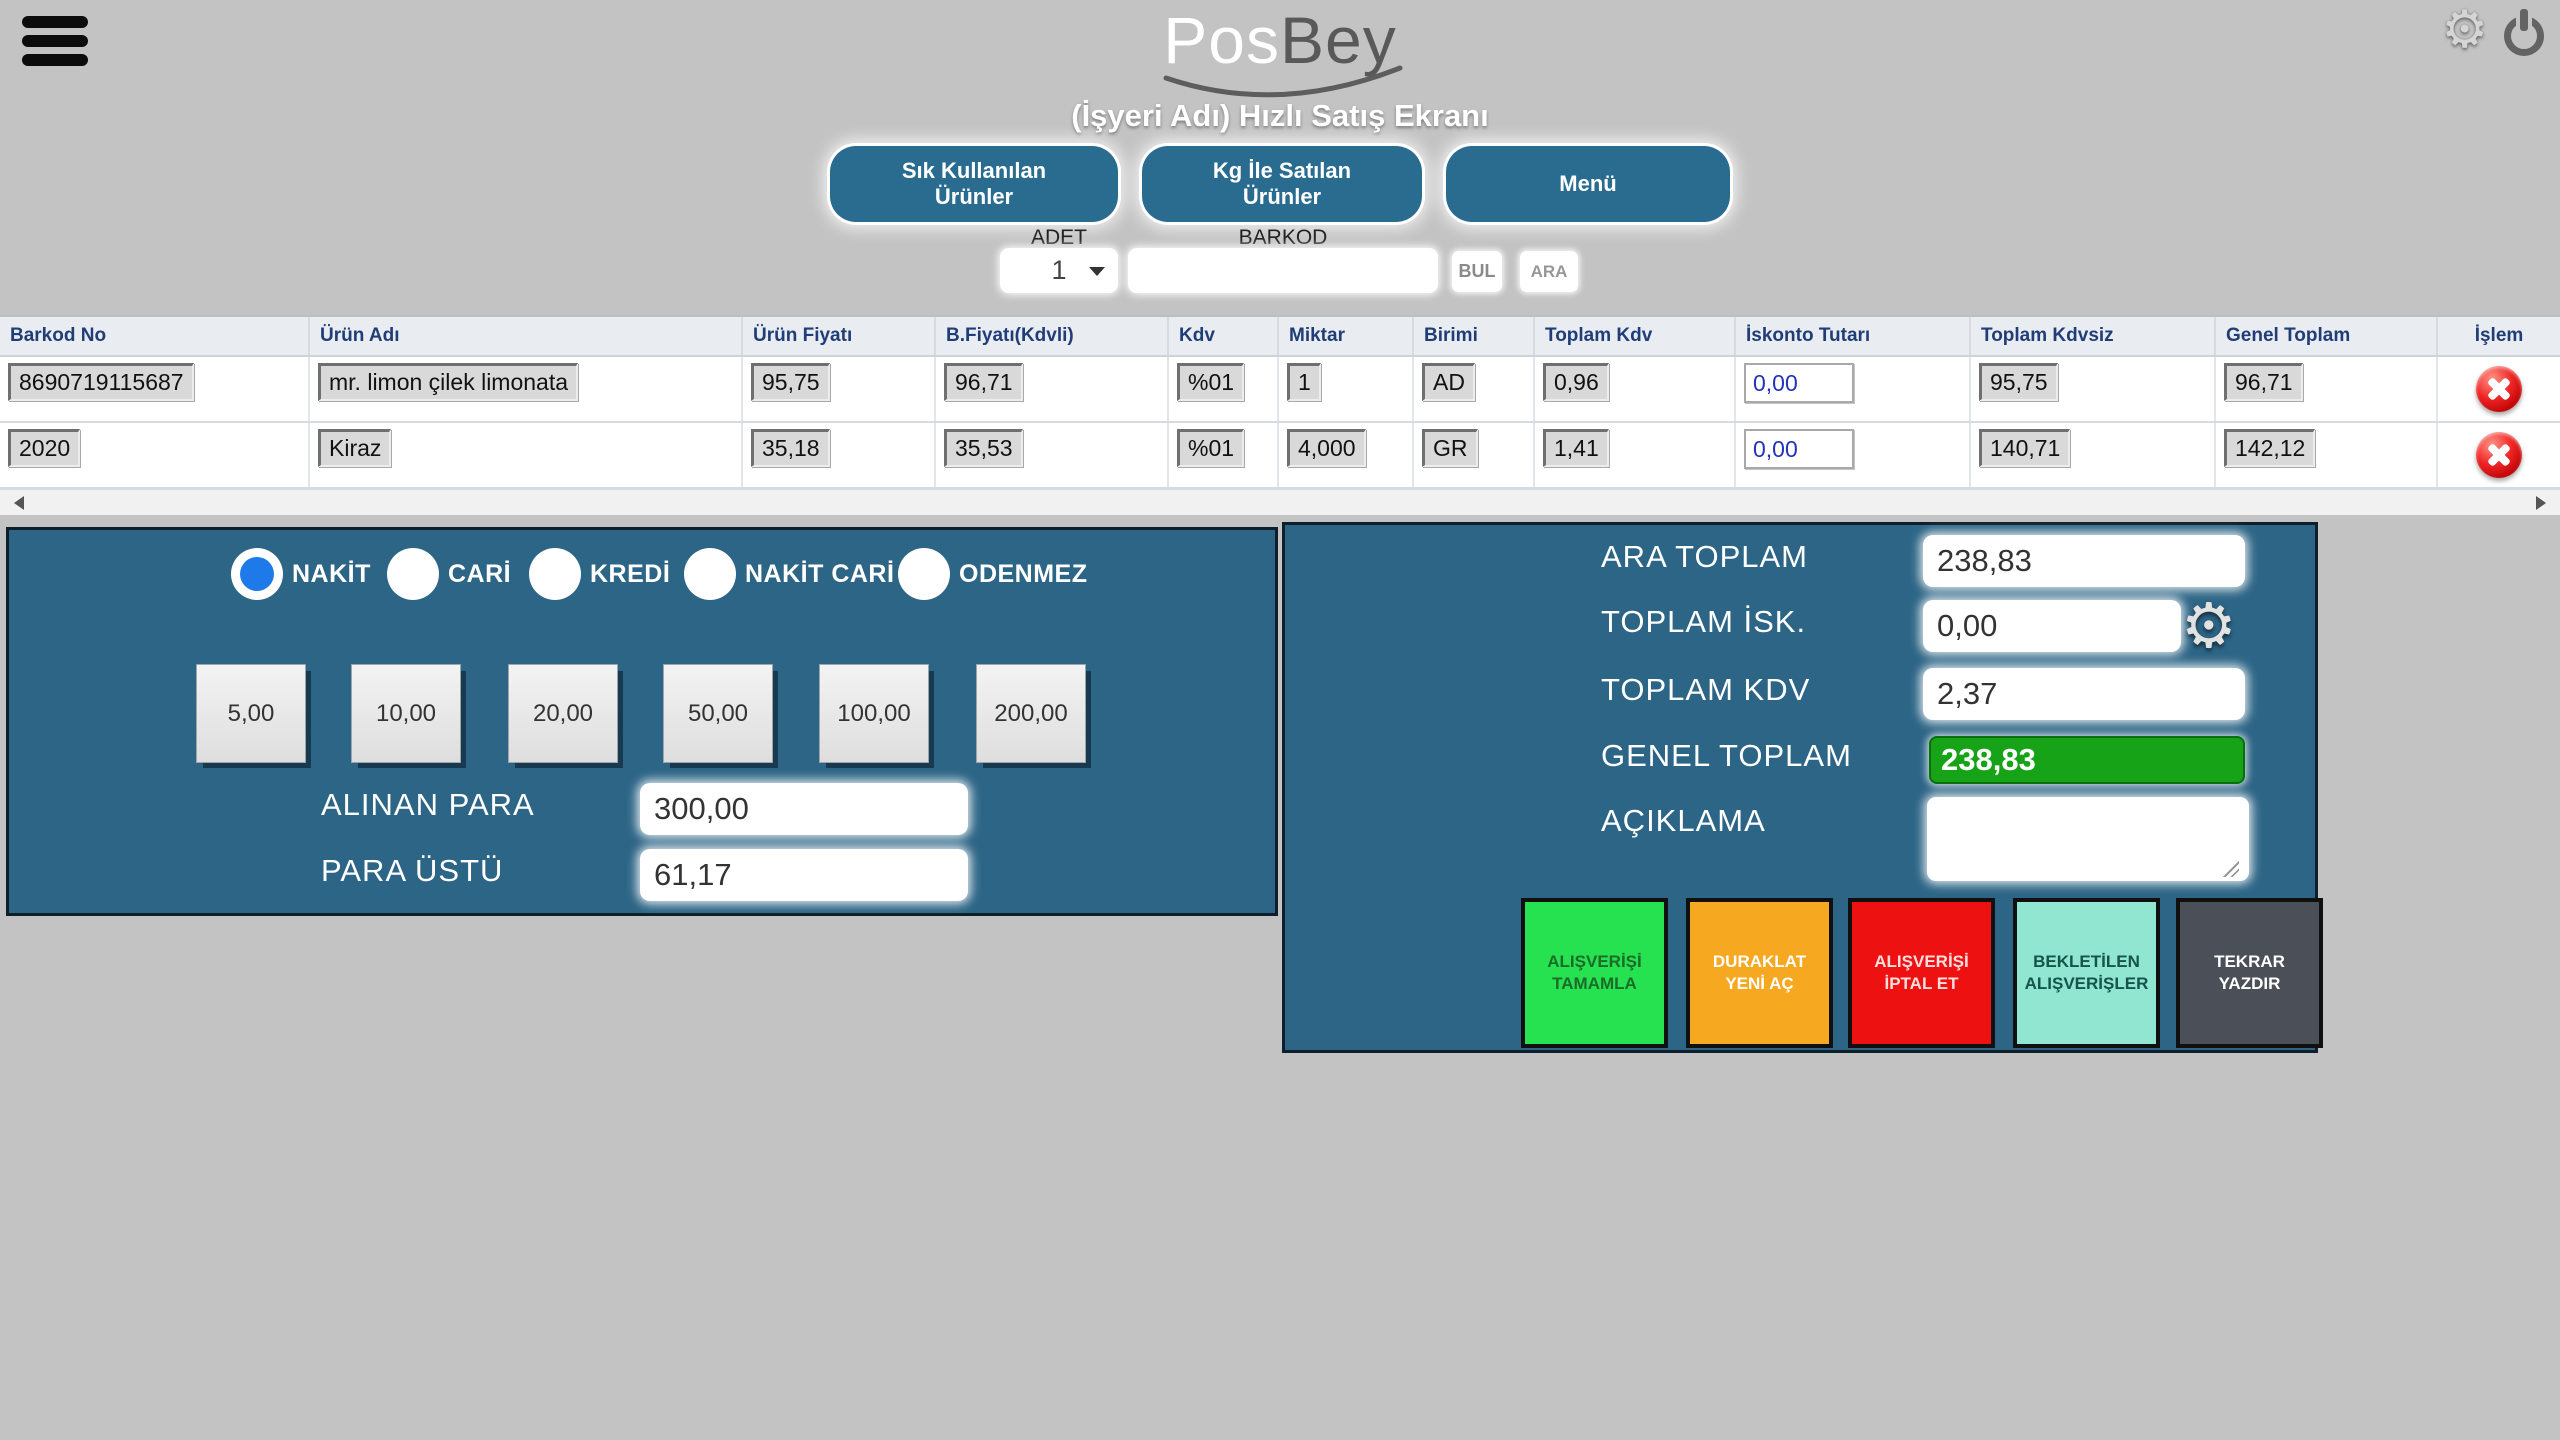  I want to click on para-ustu-input, so click(804, 875).